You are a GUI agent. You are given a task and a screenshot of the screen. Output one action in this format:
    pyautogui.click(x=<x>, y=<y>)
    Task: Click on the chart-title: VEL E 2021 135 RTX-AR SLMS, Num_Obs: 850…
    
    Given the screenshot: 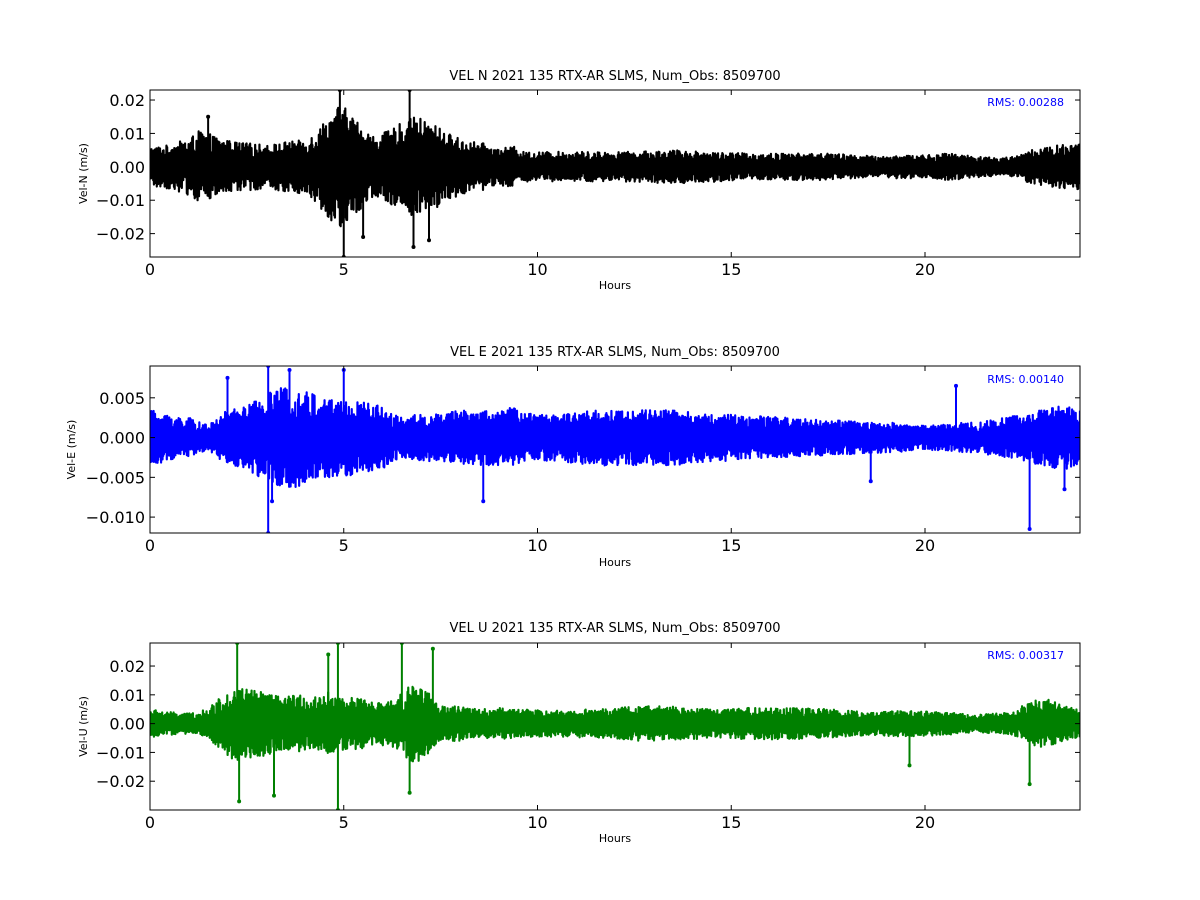 What is the action you would take?
    pyautogui.click(x=615, y=352)
    